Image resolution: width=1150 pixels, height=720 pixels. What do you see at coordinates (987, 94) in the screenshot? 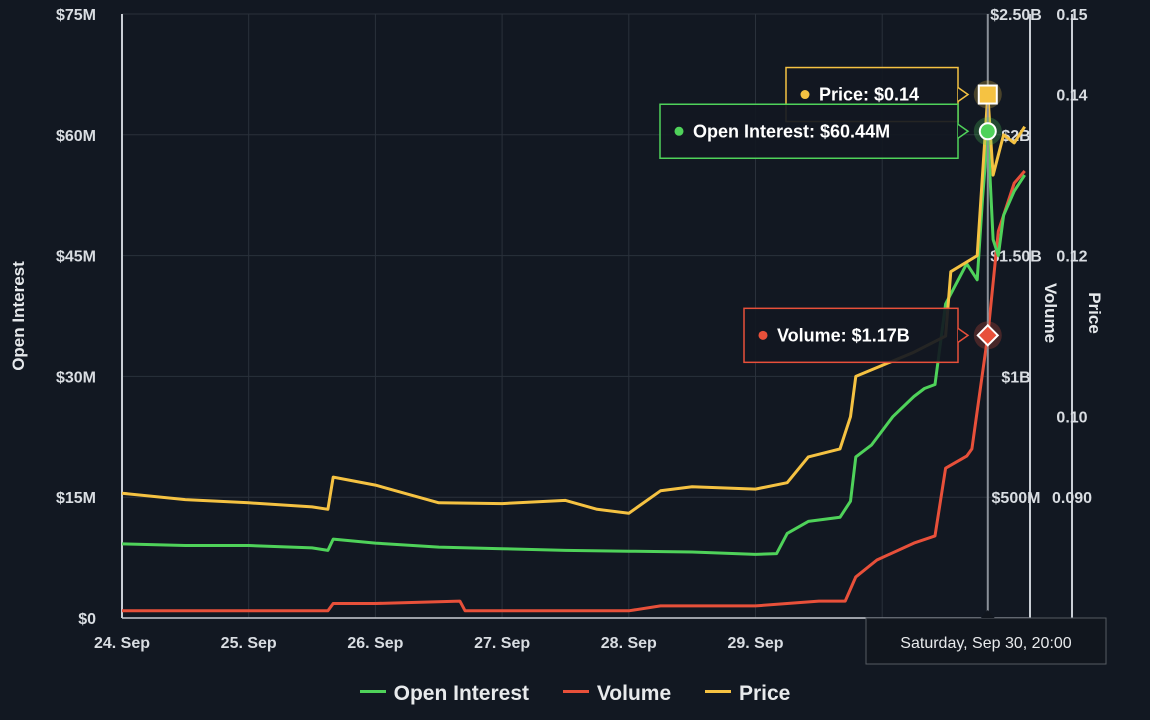
I see `price-marker` at bounding box center [987, 94].